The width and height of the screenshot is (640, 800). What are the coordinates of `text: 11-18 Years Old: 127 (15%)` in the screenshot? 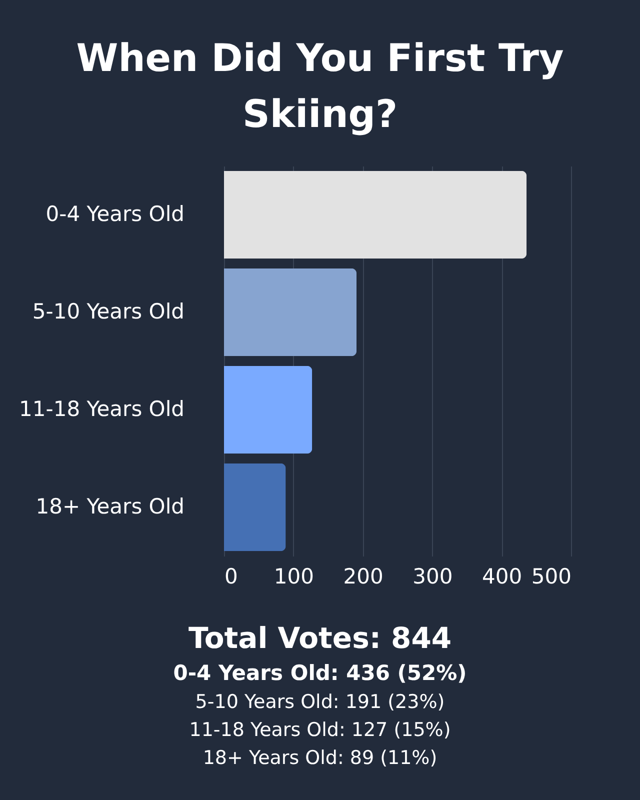 It's located at (320, 730).